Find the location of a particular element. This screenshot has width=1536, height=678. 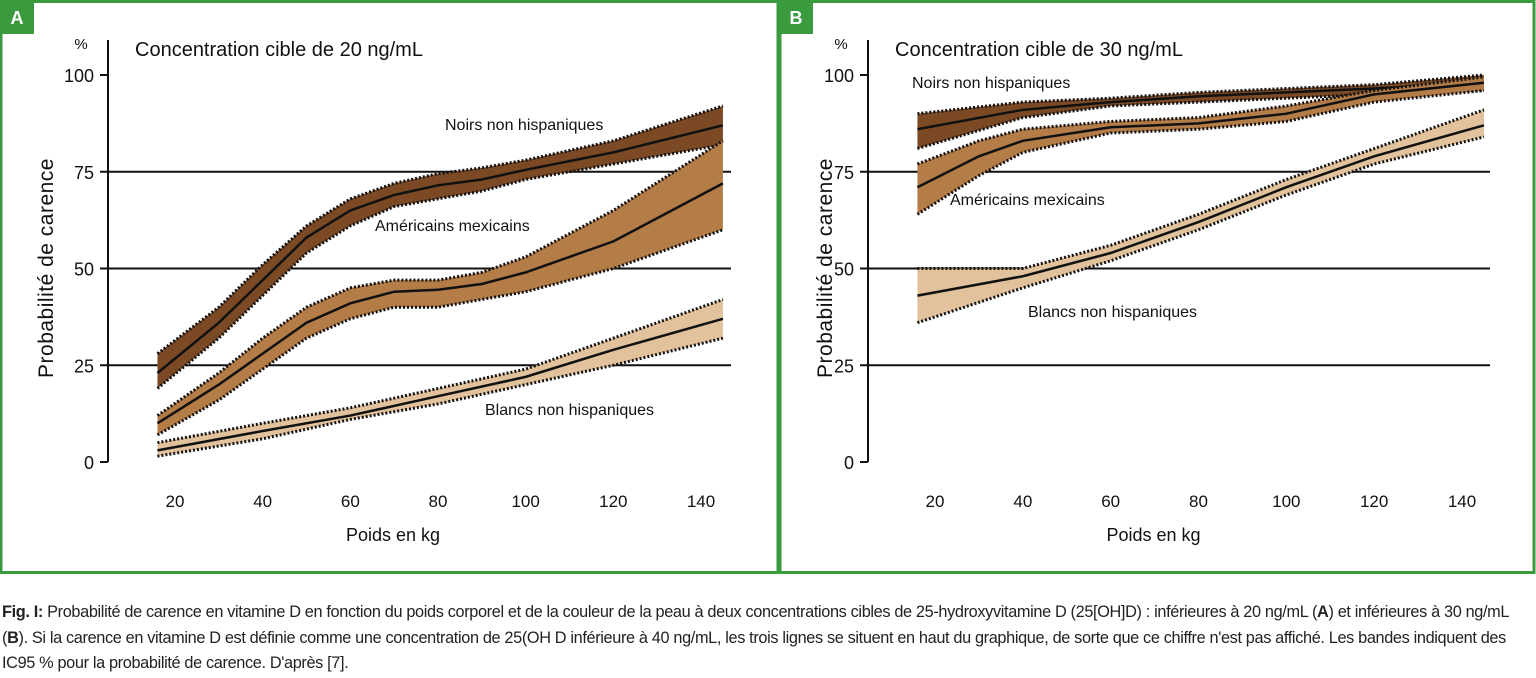

series-am-ricains-mexicains: Américains mexicains is located at coordinates (1200, 145).